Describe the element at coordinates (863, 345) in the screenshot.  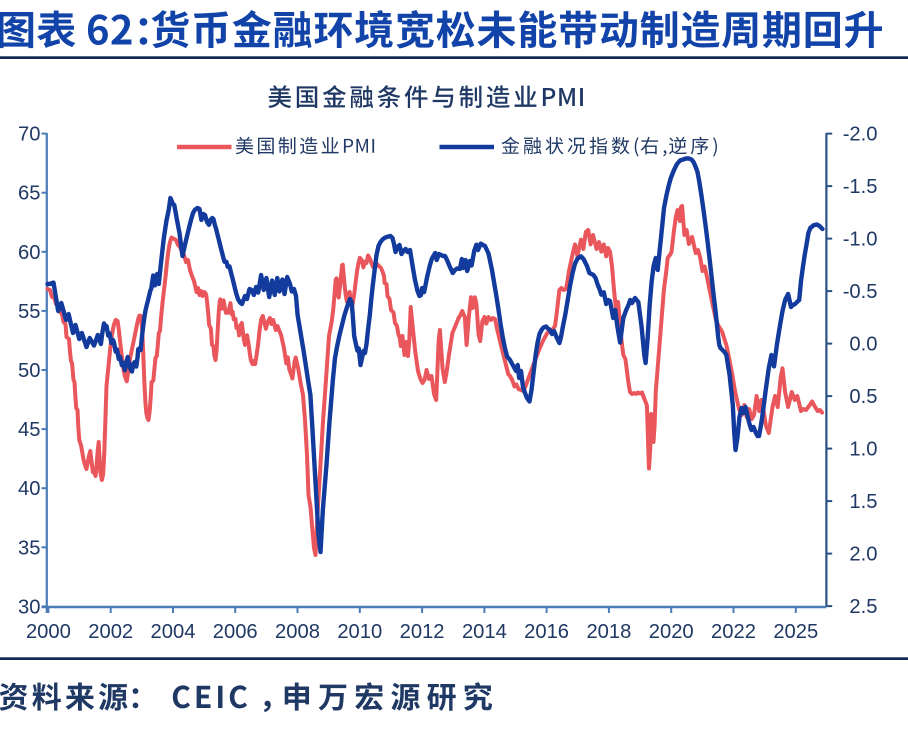
I see `svg-text: 0.0` at that location.